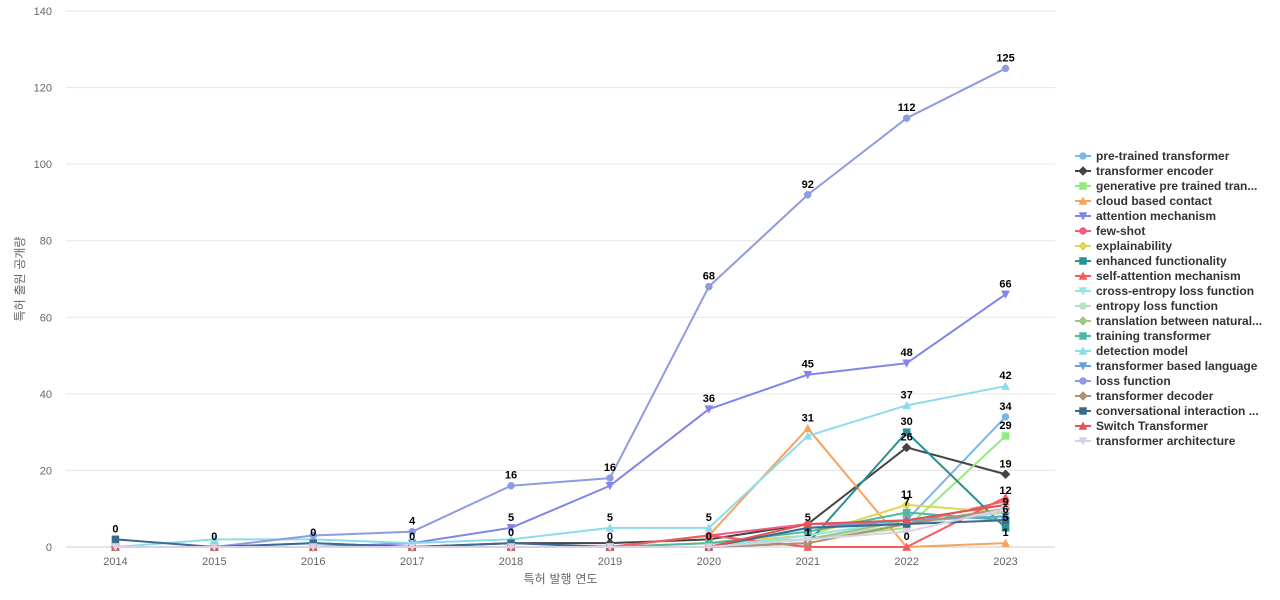 This screenshot has height=600, width=1280. I want to click on data-label: 36, so click(709, 399).